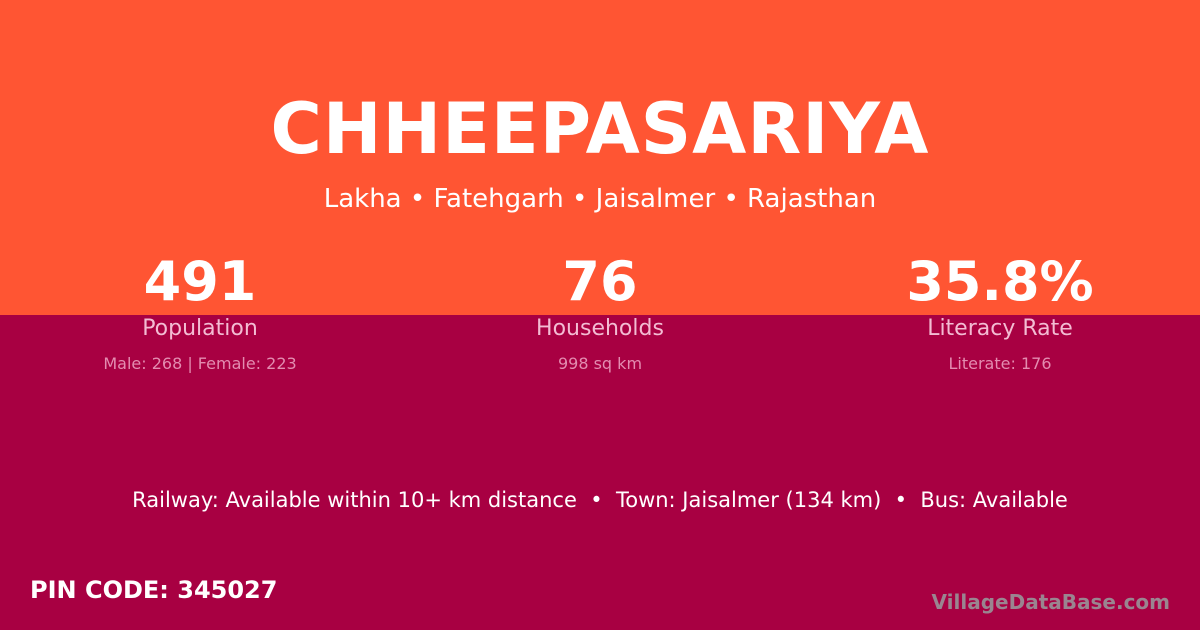  What do you see at coordinates (600, 363) in the screenshot?
I see `households-detail: 998 sq km` at bounding box center [600, 363].